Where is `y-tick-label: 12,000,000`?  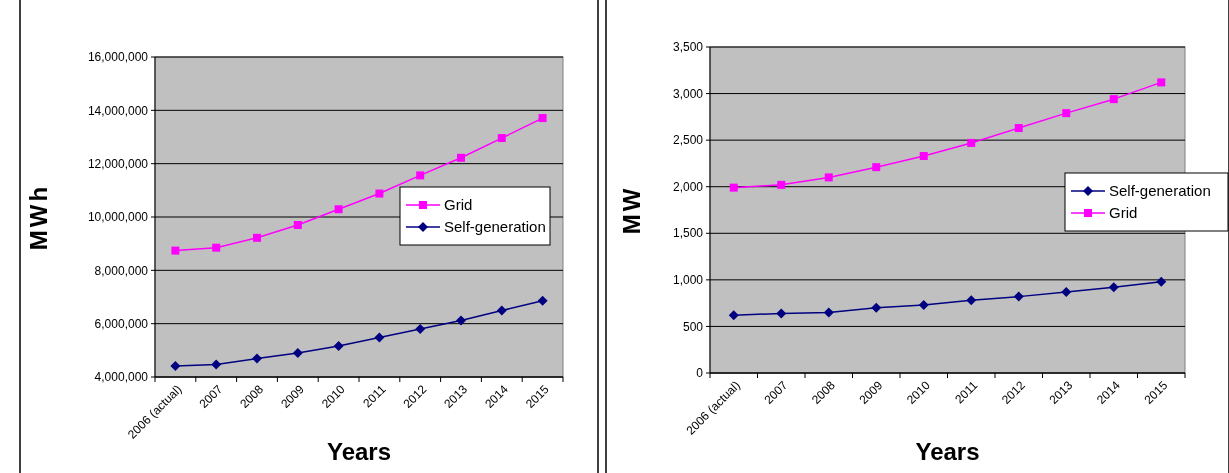 y-tick-label: 12,000,000 is located at coordinates (118, 163).